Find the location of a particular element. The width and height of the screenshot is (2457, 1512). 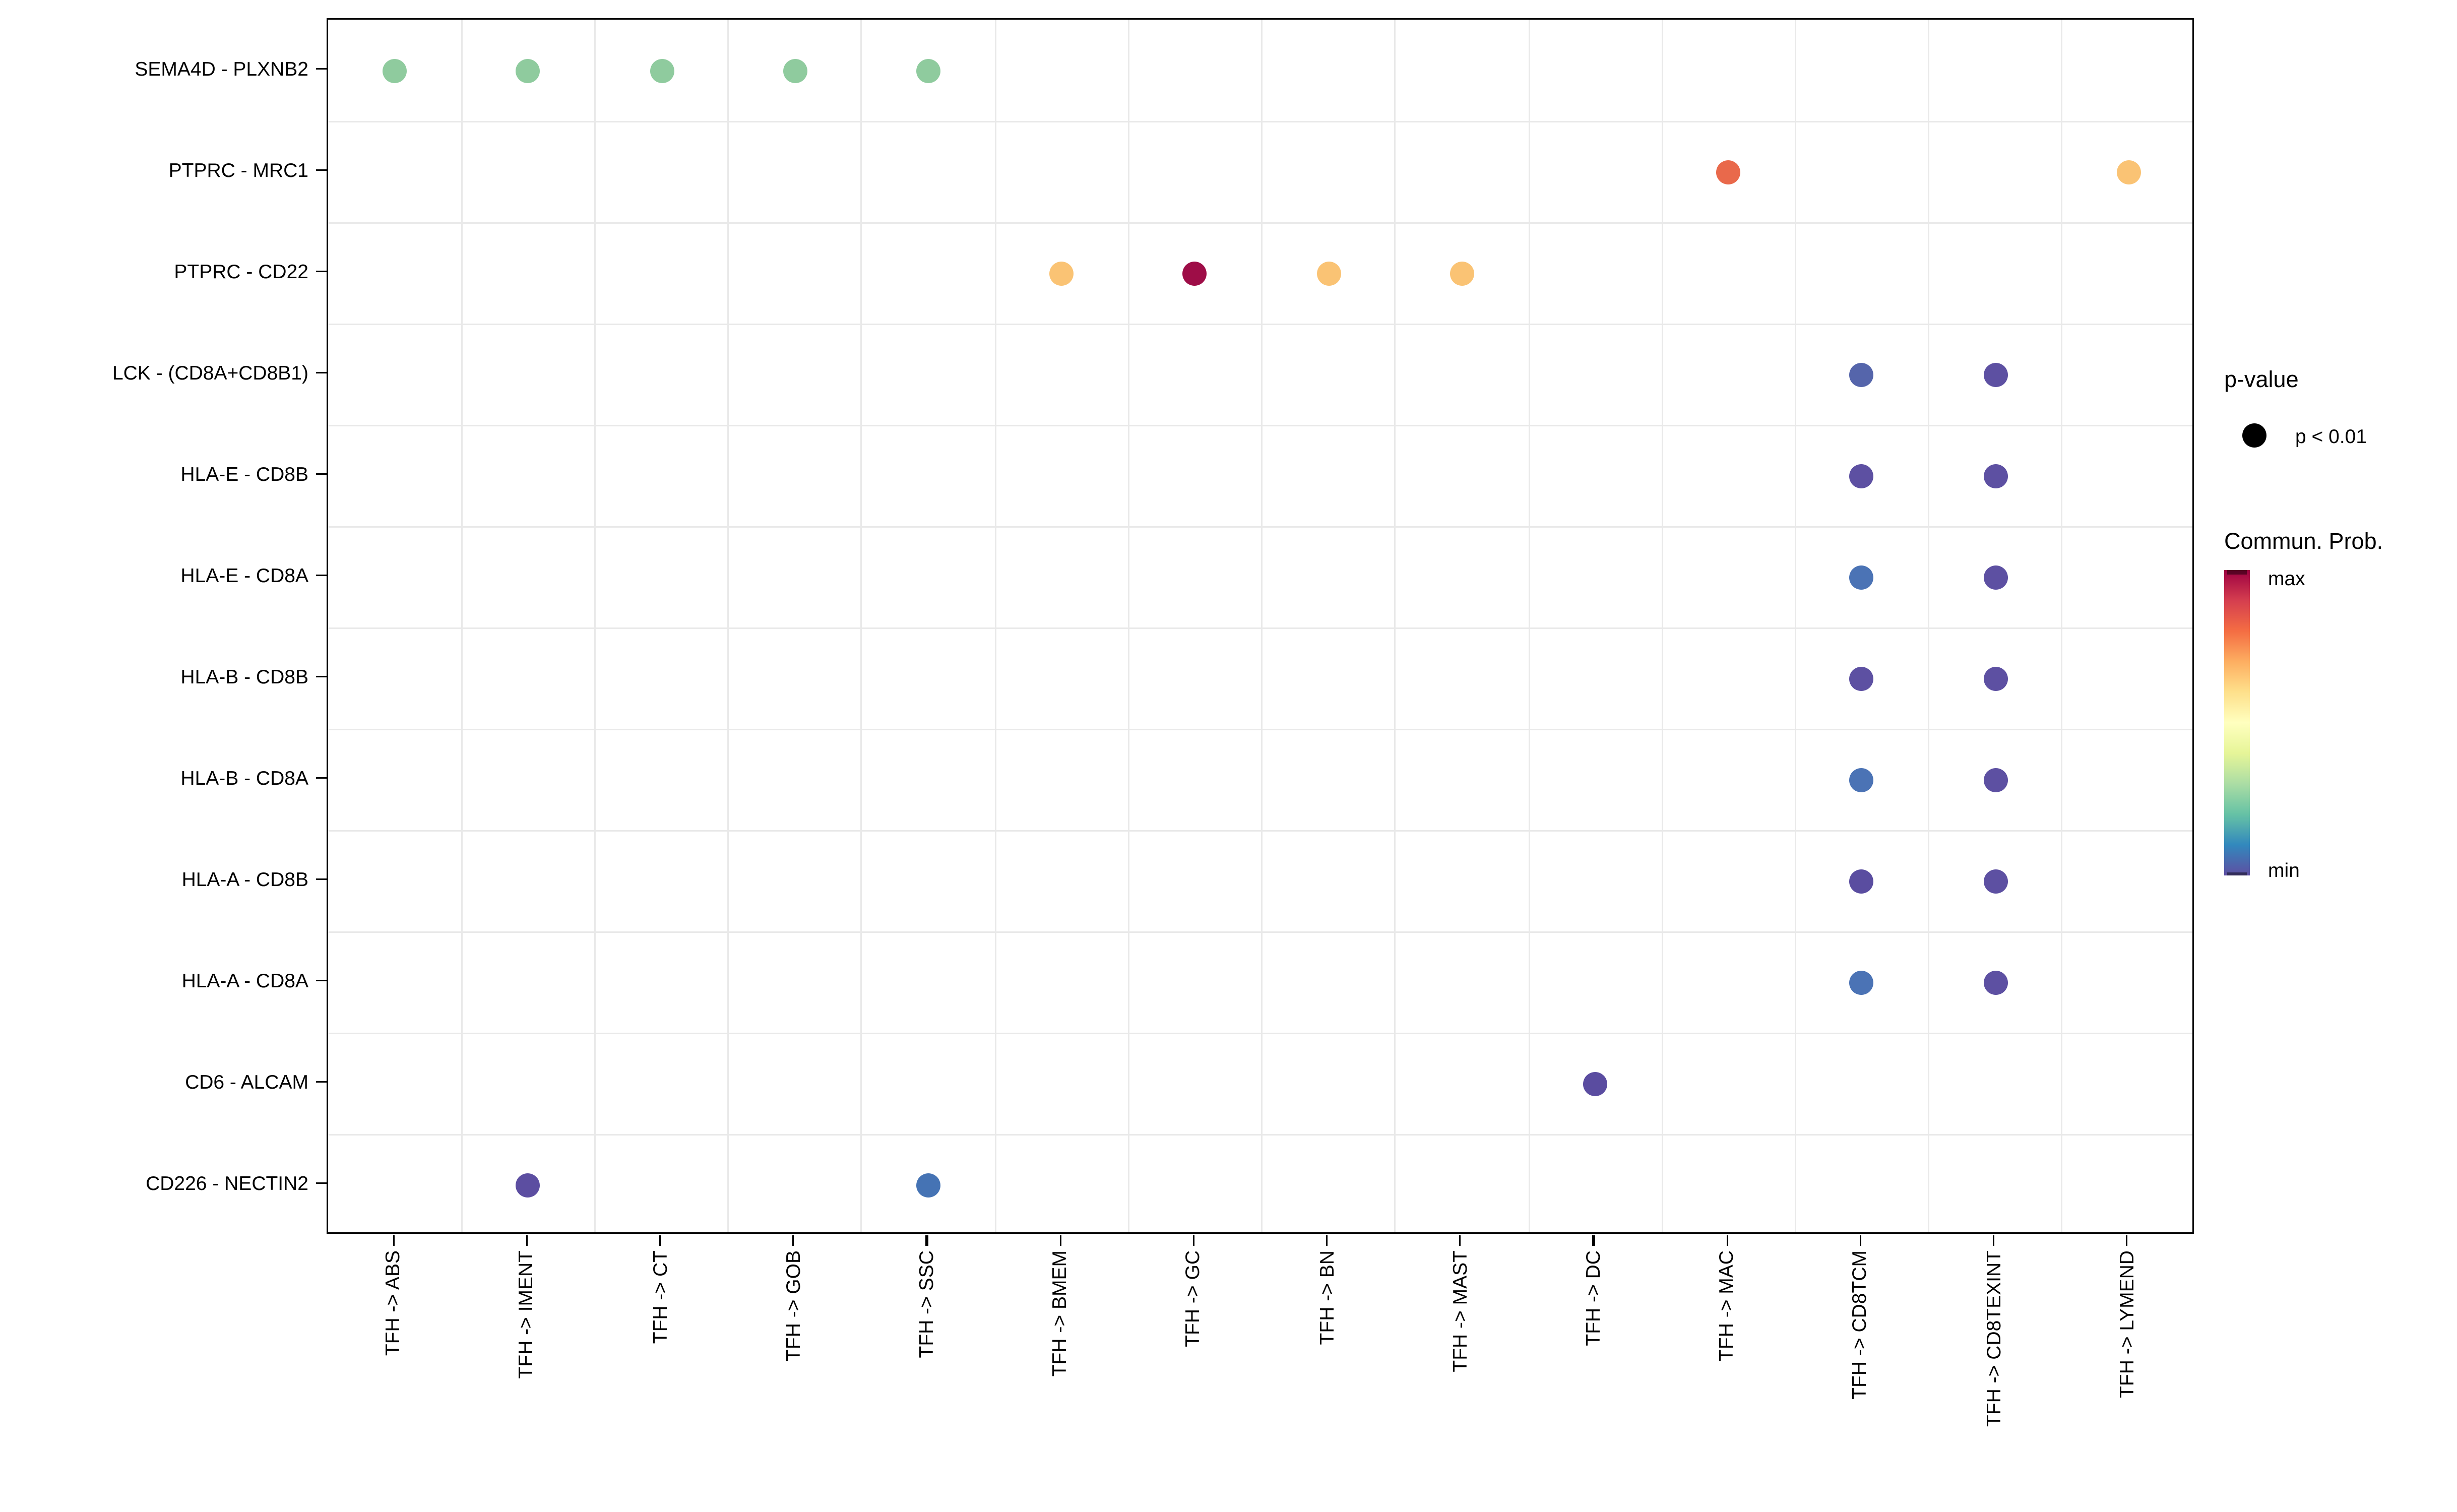

x-axis-label: TFH -> MAC is located at coordinates (1726, 1305).